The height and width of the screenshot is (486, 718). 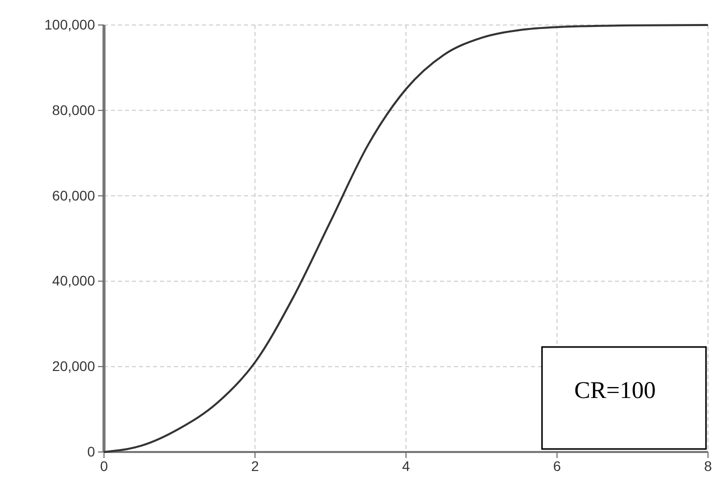 What do you see at coordinates (104, 466) in the screenshot?
I see `x-tick-label: 0` at bounding box center [104, 466].